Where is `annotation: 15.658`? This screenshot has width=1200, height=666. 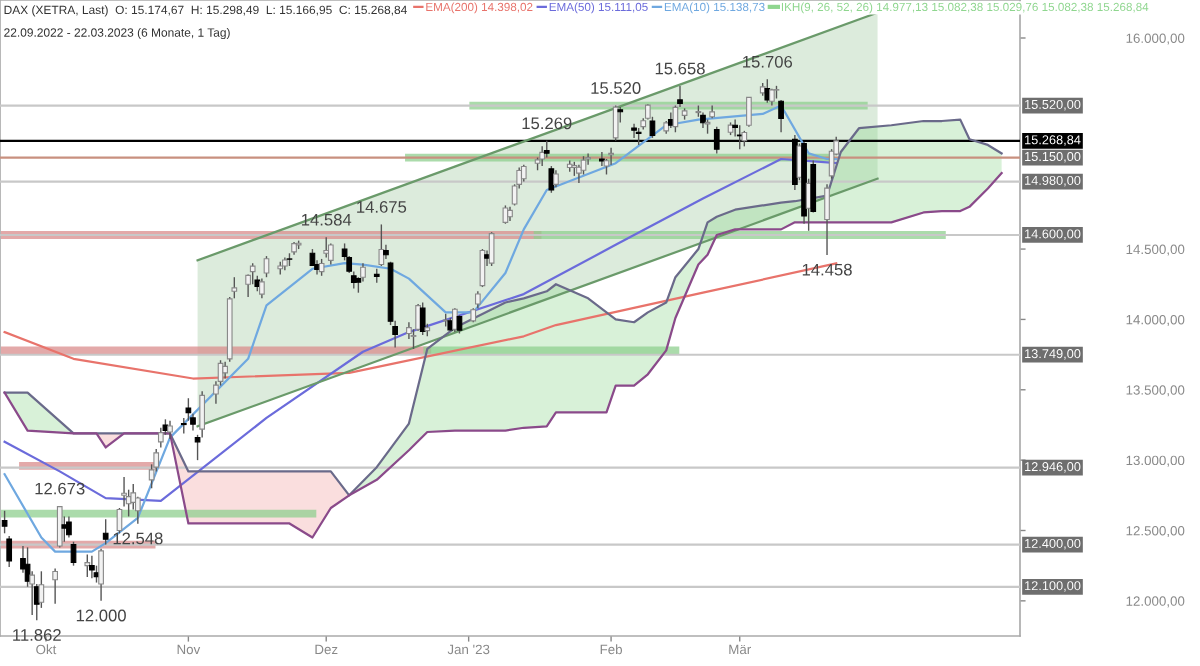 annotation: 15.658 is located at coordinates (680, 68).